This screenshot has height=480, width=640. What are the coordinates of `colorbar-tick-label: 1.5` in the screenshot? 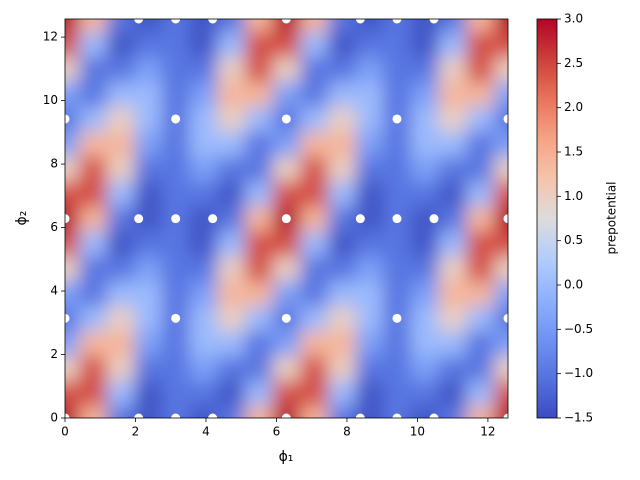 It's located at (573, 152).